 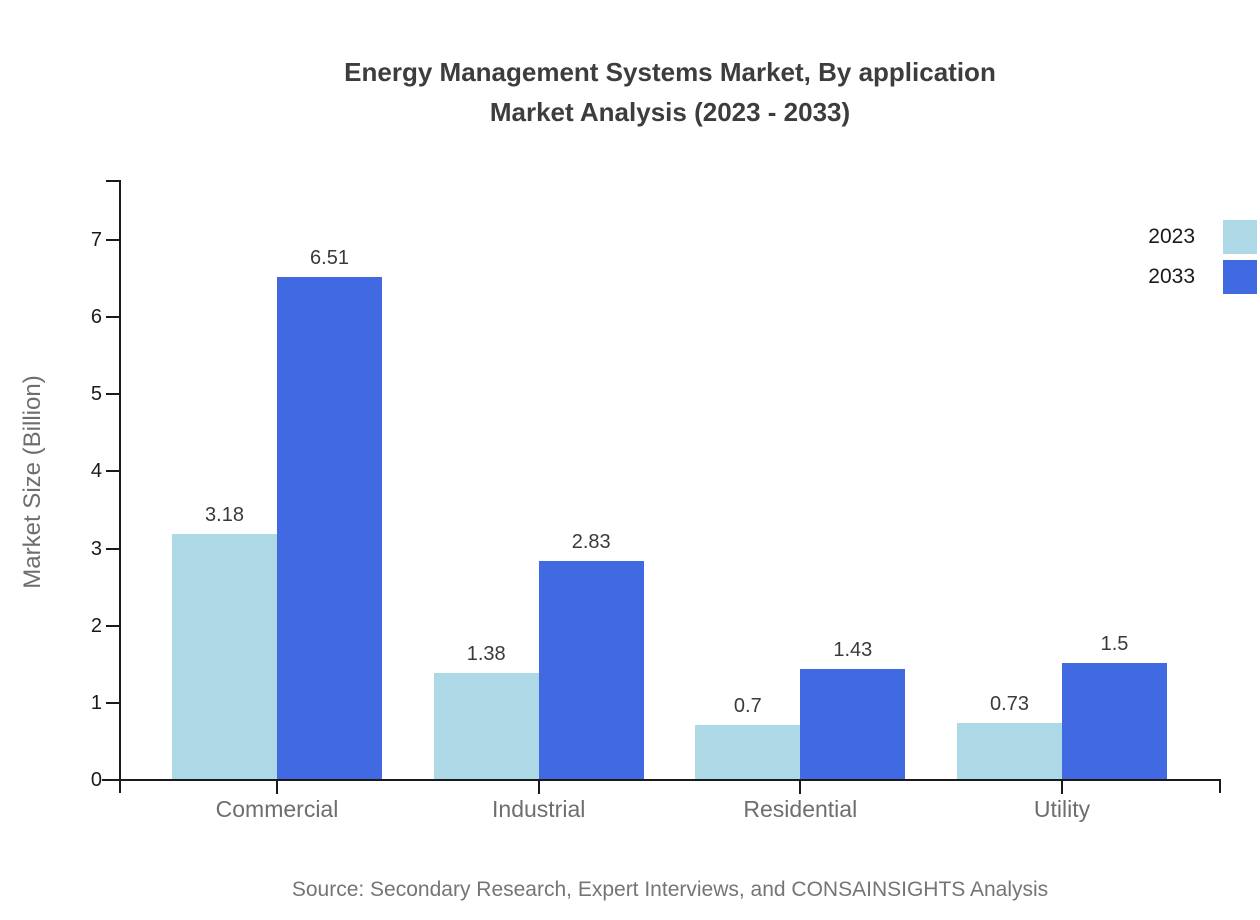 What do you see at coordinates (539, 809) in the screenshot?
I see `x-category-label-industrial: Industrial` at bounding box center [539, 809].